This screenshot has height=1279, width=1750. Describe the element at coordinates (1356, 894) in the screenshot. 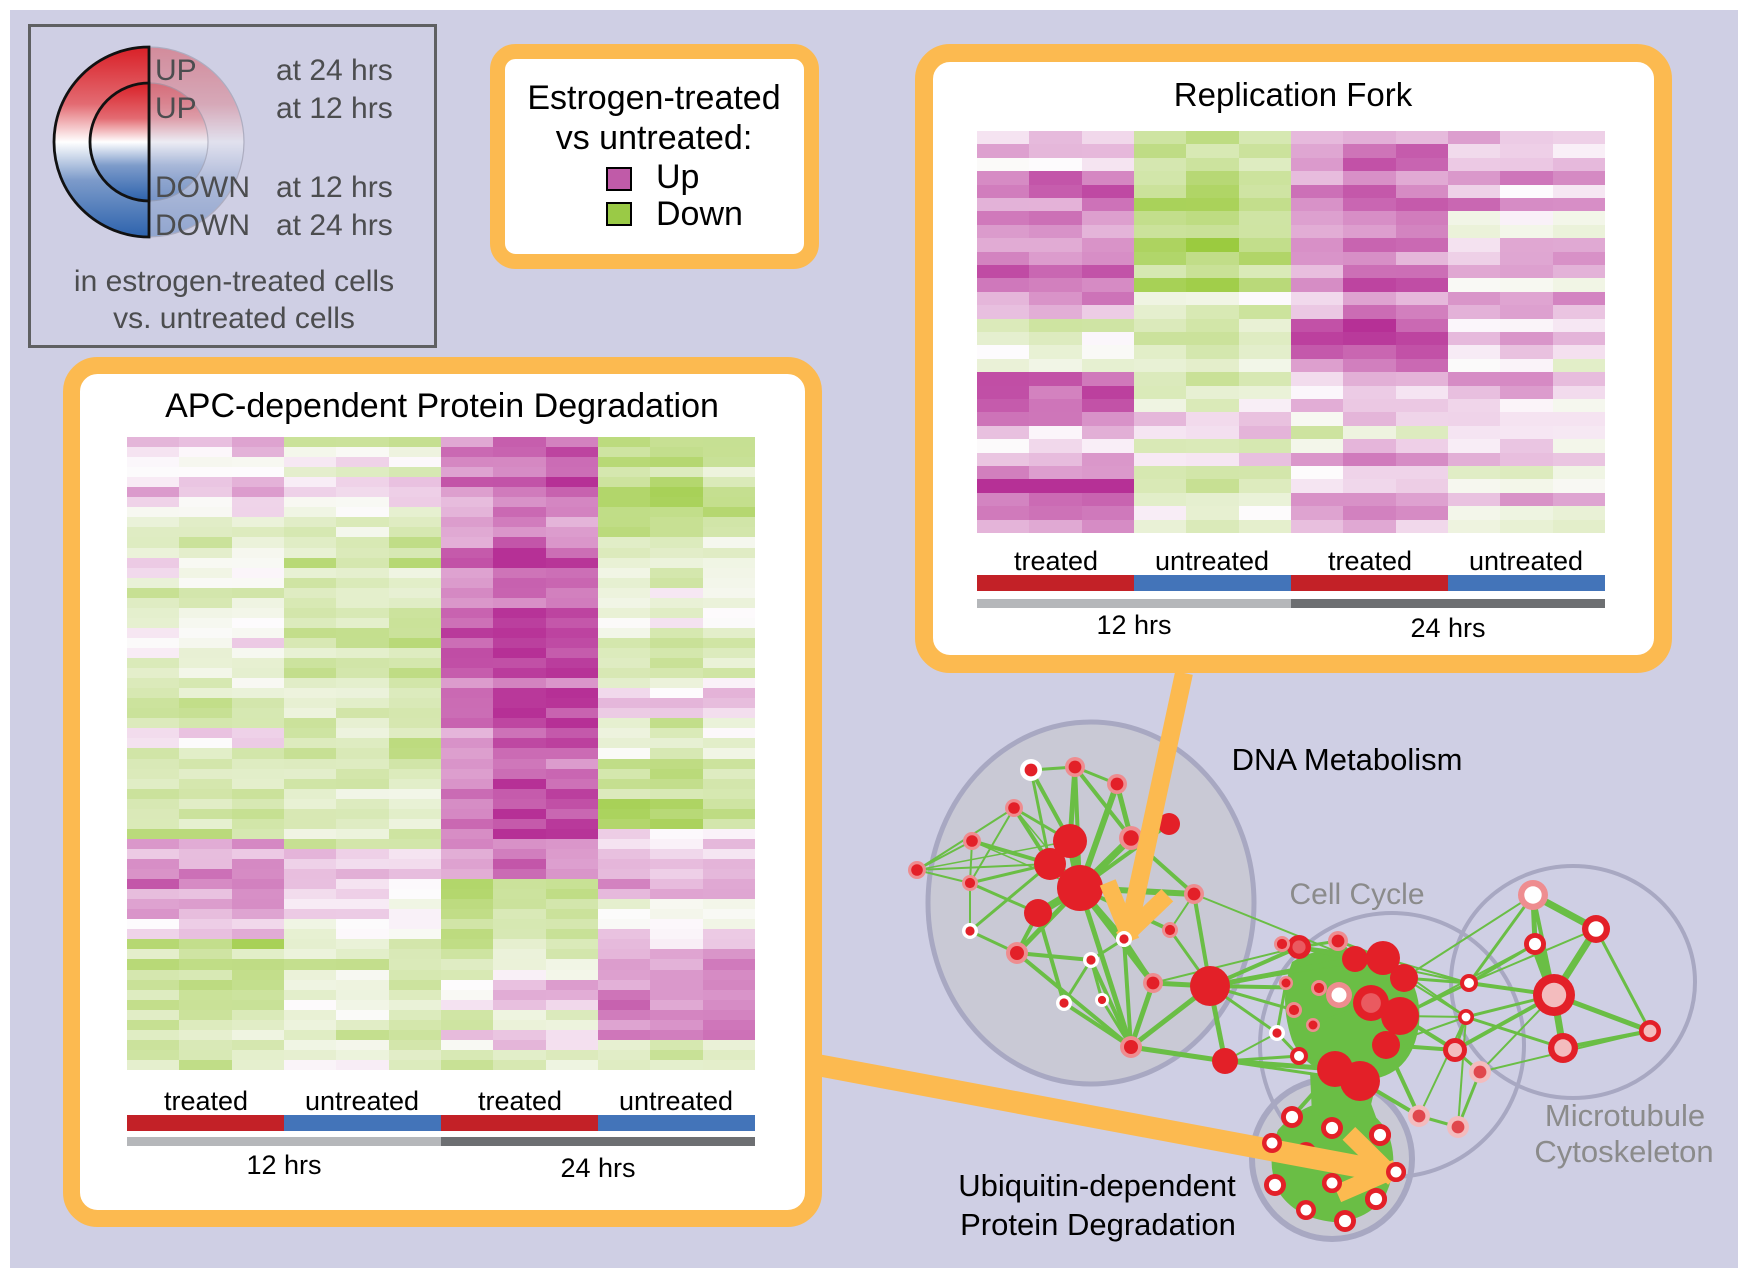

I see `svg-text: Cell Cycle` at that location.